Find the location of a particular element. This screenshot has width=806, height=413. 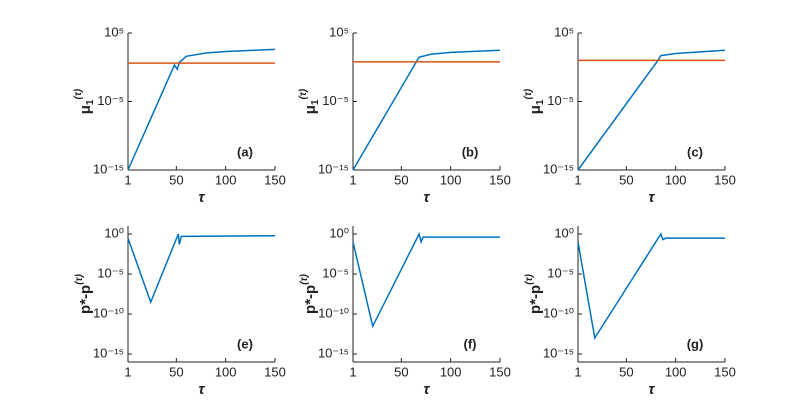

panel-label: (g) is located at coordinates (695, 343).